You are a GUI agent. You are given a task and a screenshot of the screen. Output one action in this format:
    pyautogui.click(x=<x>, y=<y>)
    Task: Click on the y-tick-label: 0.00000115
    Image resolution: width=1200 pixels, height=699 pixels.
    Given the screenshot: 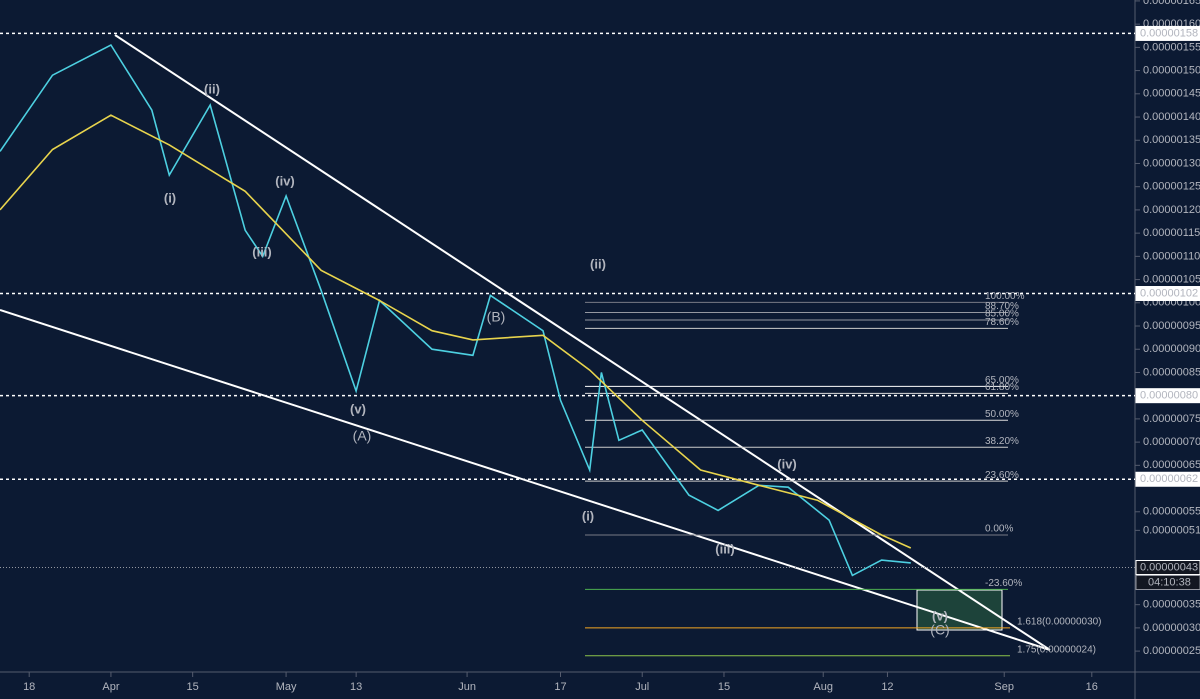 What is the action you would take?
    pyautogui.click(x=1171, y=233)
    